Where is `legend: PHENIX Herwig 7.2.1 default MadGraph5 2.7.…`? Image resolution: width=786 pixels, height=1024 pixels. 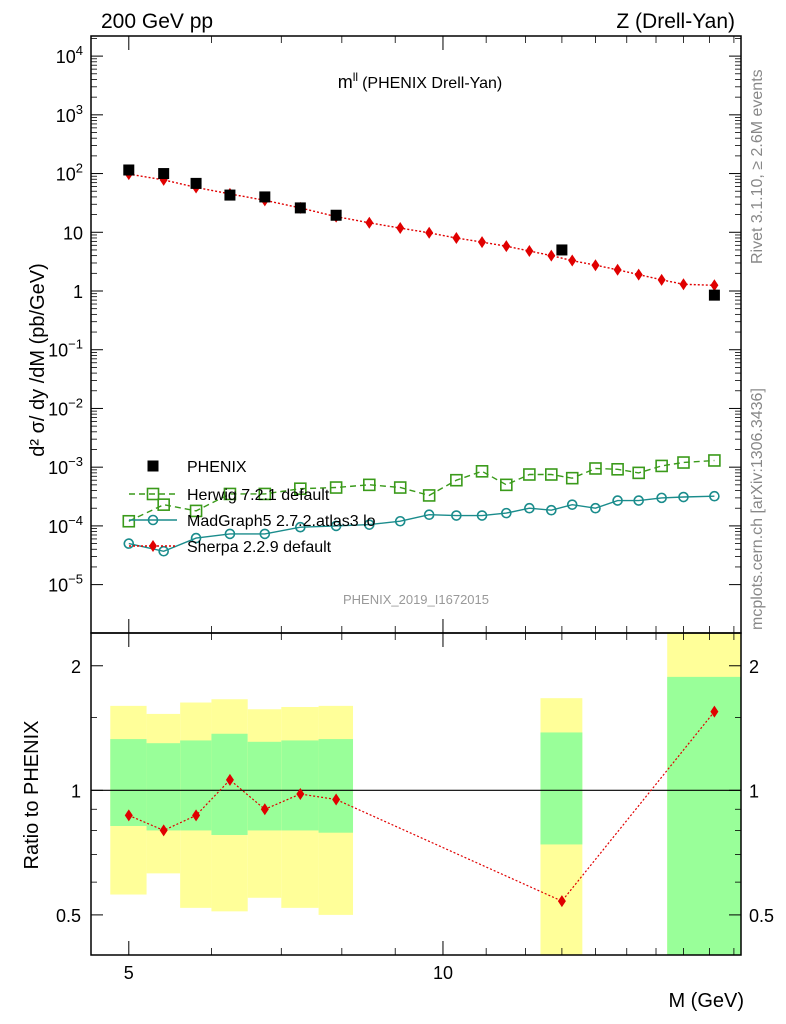
legend: PHENIX Herwig 7.2.1 default MadGraph5 2.7.… is located at coordinates (252, 507).